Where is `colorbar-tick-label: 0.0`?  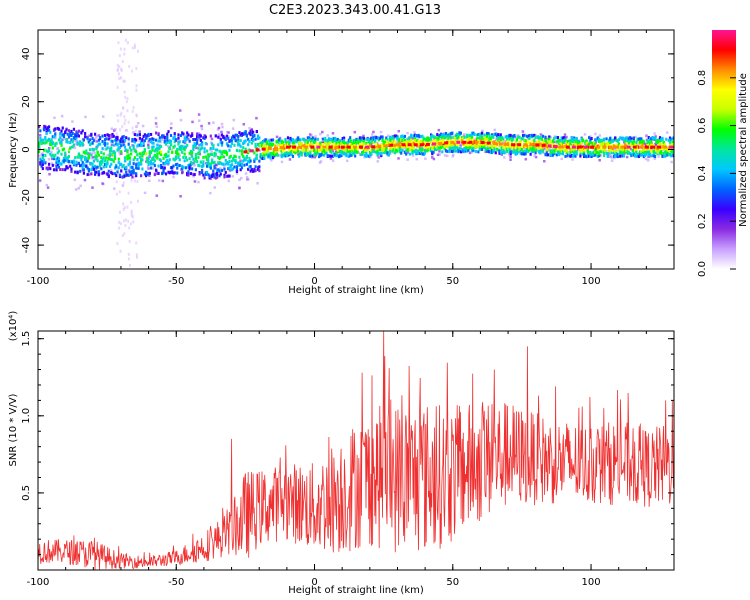
colorbar-tick-label: 0.0 is located at coordinates (702, 269).